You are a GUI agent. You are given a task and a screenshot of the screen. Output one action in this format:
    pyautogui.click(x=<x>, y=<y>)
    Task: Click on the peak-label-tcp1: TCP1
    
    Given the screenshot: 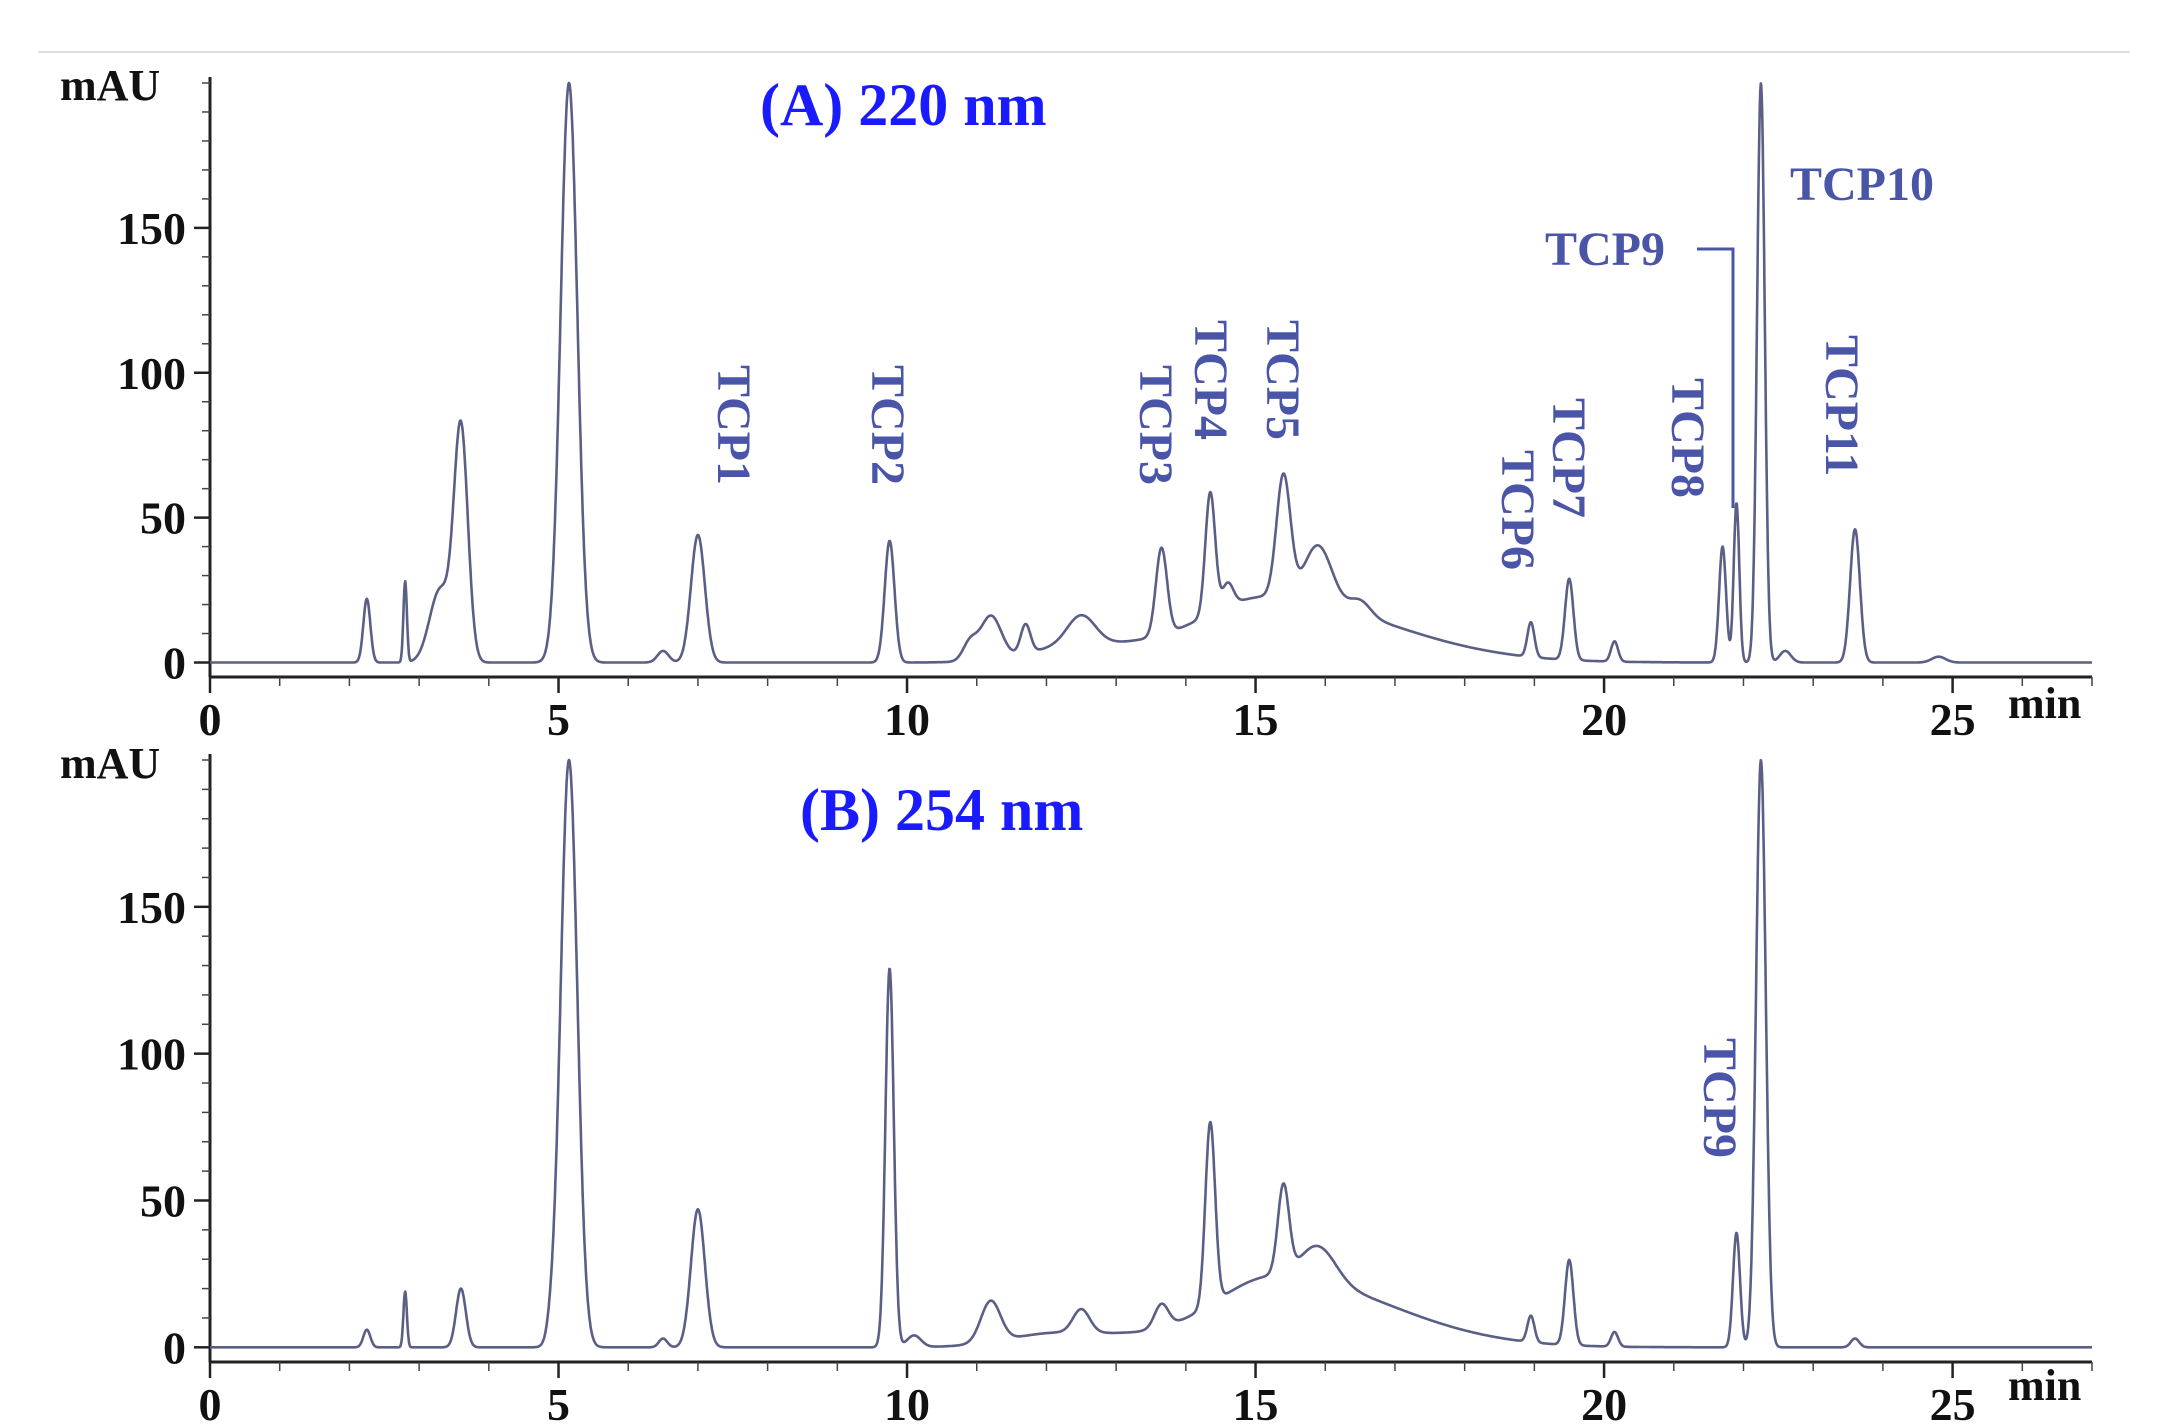 What is the action you would take?
    pyautogui.click(x=733, y=425)
    